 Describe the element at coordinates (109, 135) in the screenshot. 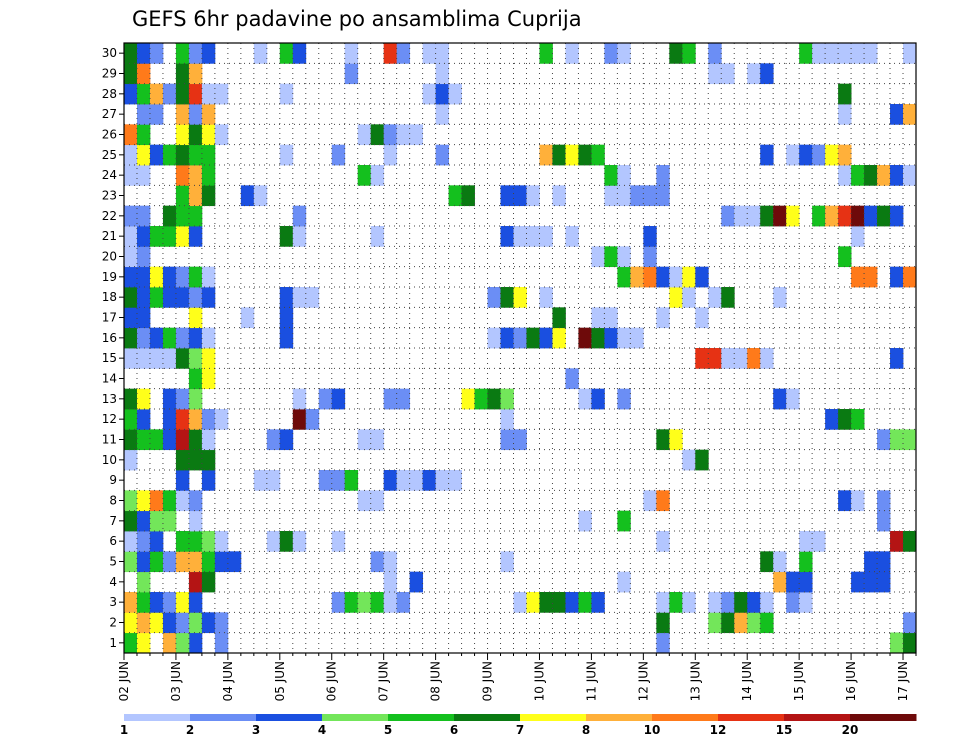

I see `y-tick-label: 26` at that location.